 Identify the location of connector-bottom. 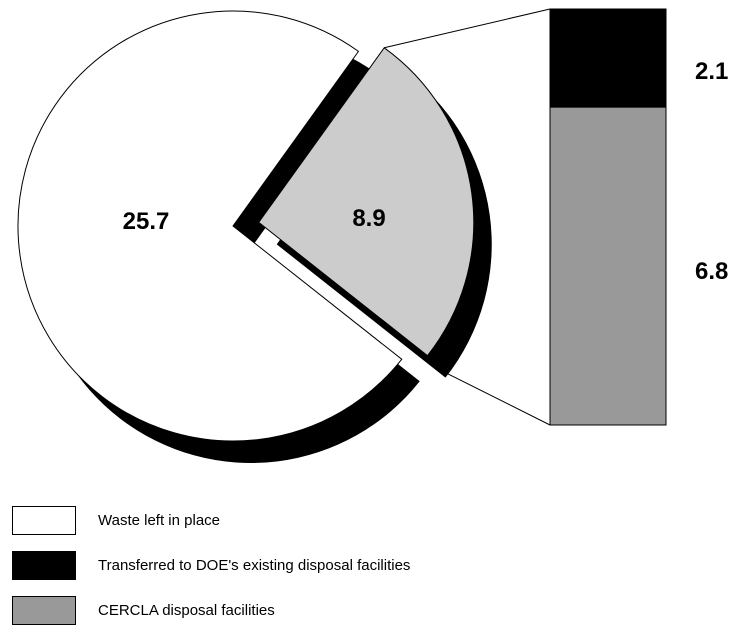
(499, 399).